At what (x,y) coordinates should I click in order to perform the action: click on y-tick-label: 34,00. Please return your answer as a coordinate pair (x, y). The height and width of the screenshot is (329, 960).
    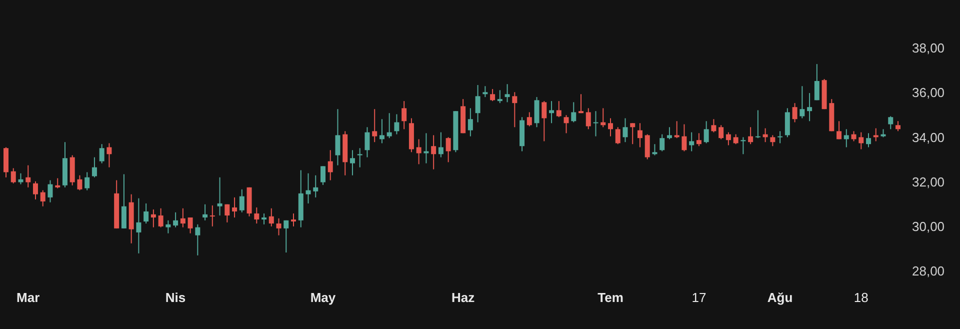
    Looking at the image, I should click on (928, 137).